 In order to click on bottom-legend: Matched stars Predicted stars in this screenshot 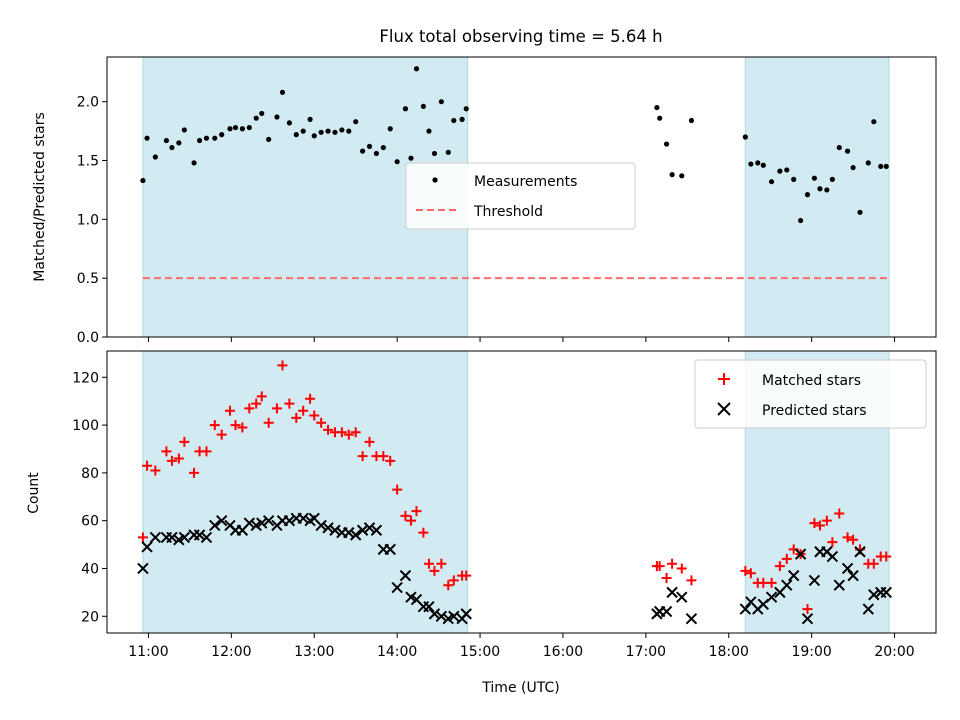, I will do `click(810, 394)`.